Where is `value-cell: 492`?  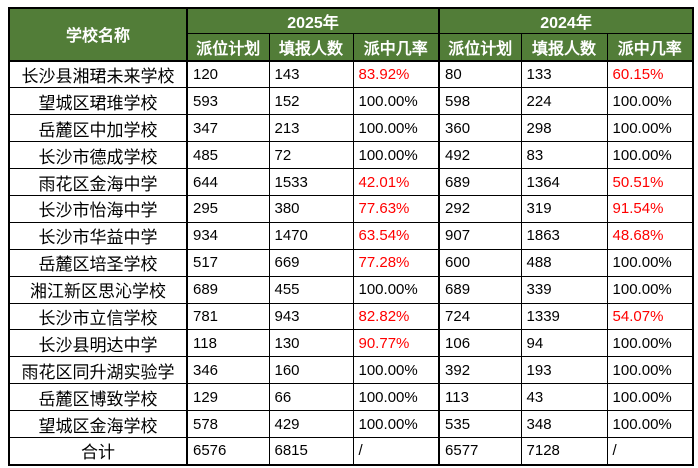
value-cell: 492 is located at coordinates (480, 155).